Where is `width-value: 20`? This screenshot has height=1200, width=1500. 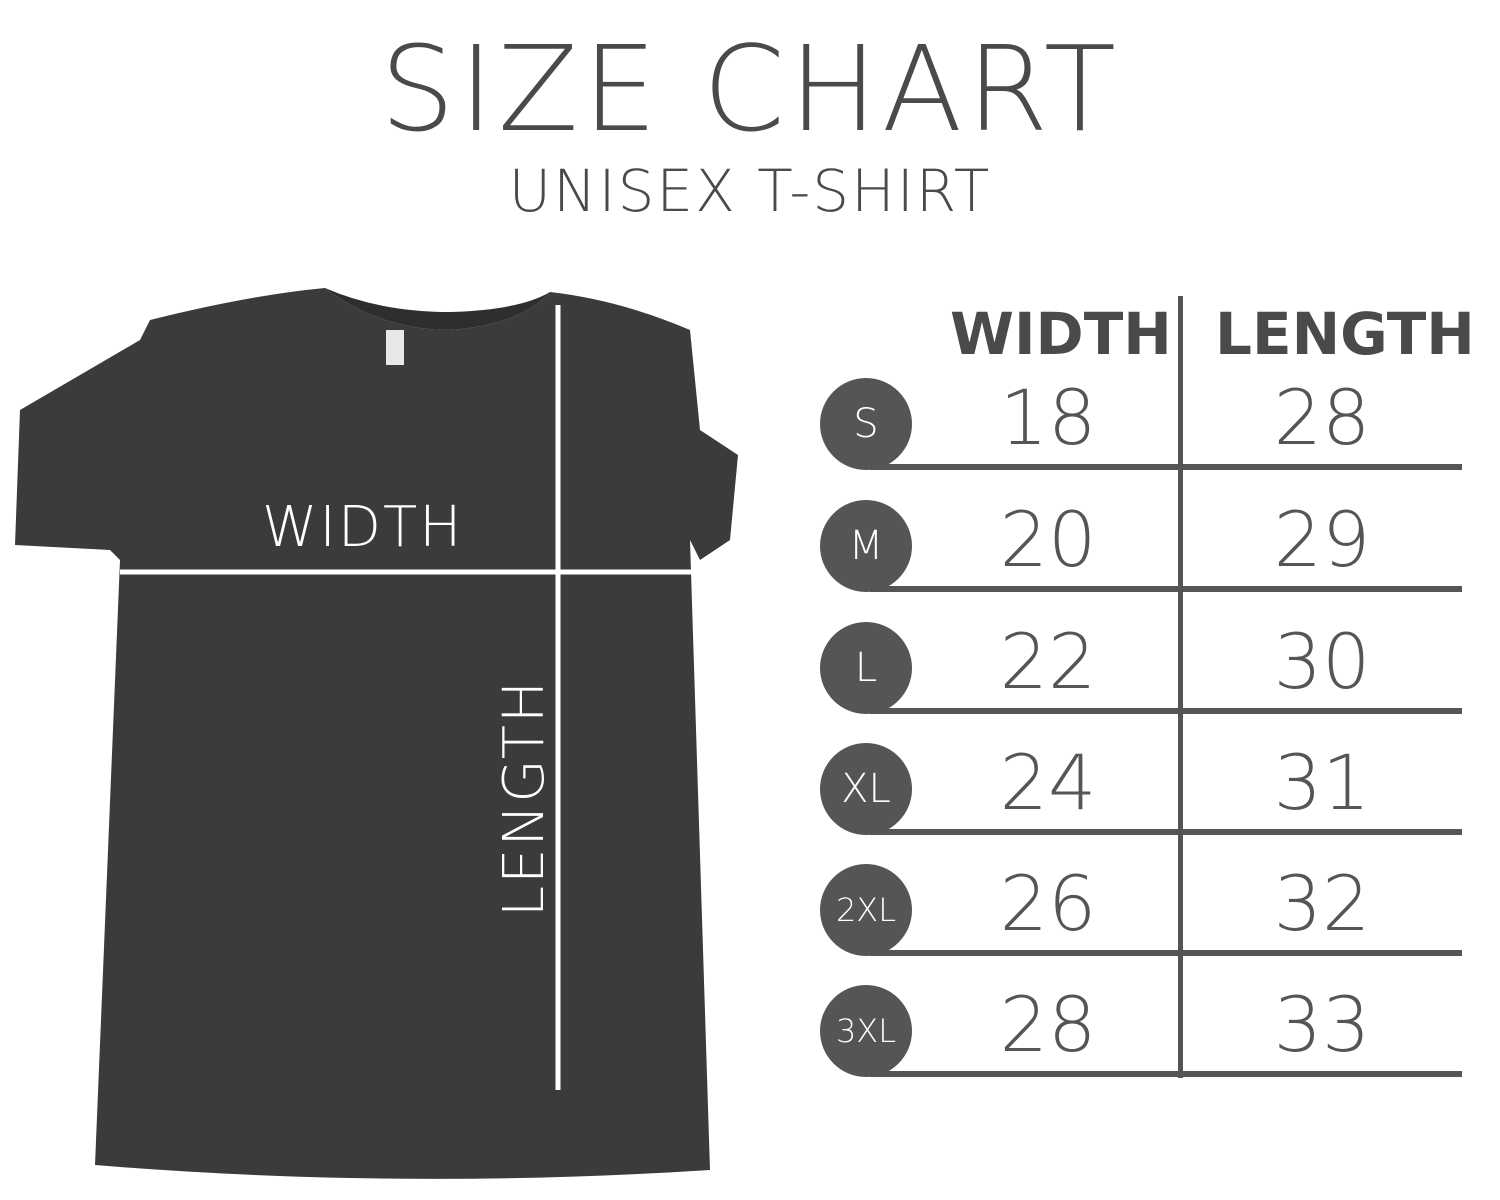 width-value: 20 is located at coordinates (1048, 539).